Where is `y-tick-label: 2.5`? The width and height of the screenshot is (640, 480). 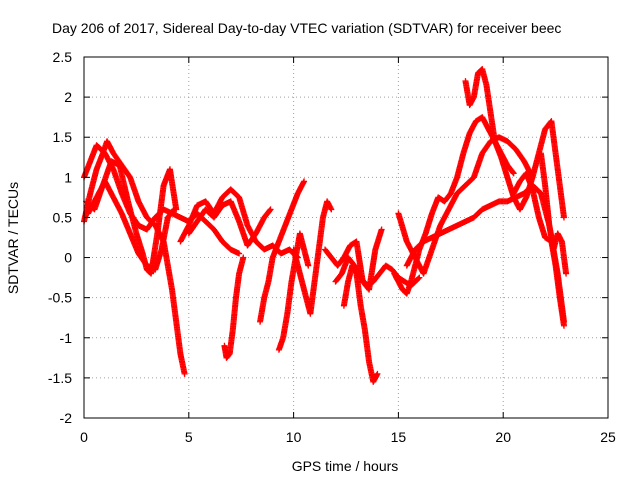 y-tick-label: 2.5 is located at coordinates (63, 57).